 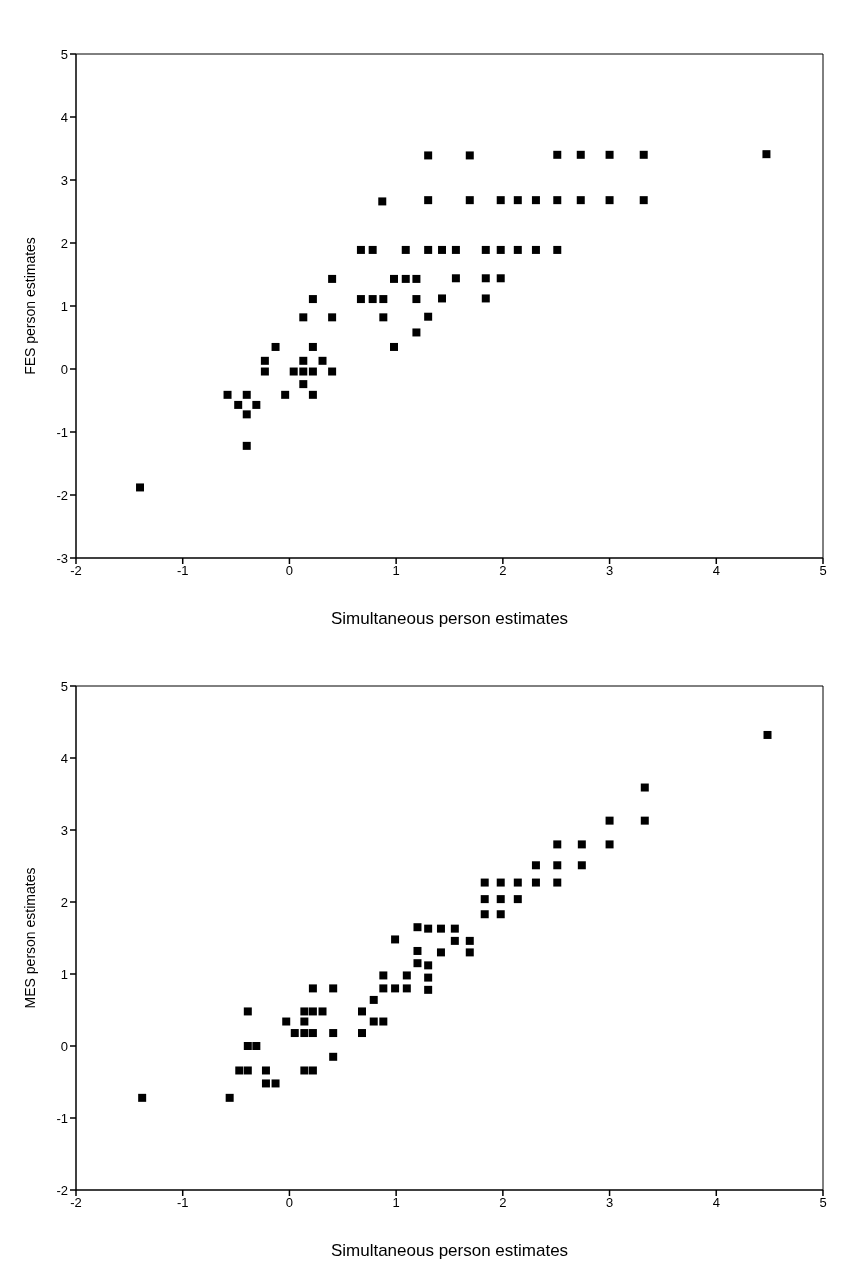 What do you see at coordinates (29, 306) in the screenshot?
I see `y-axis-title: FES person estimates` at bounding box center [29, 306].